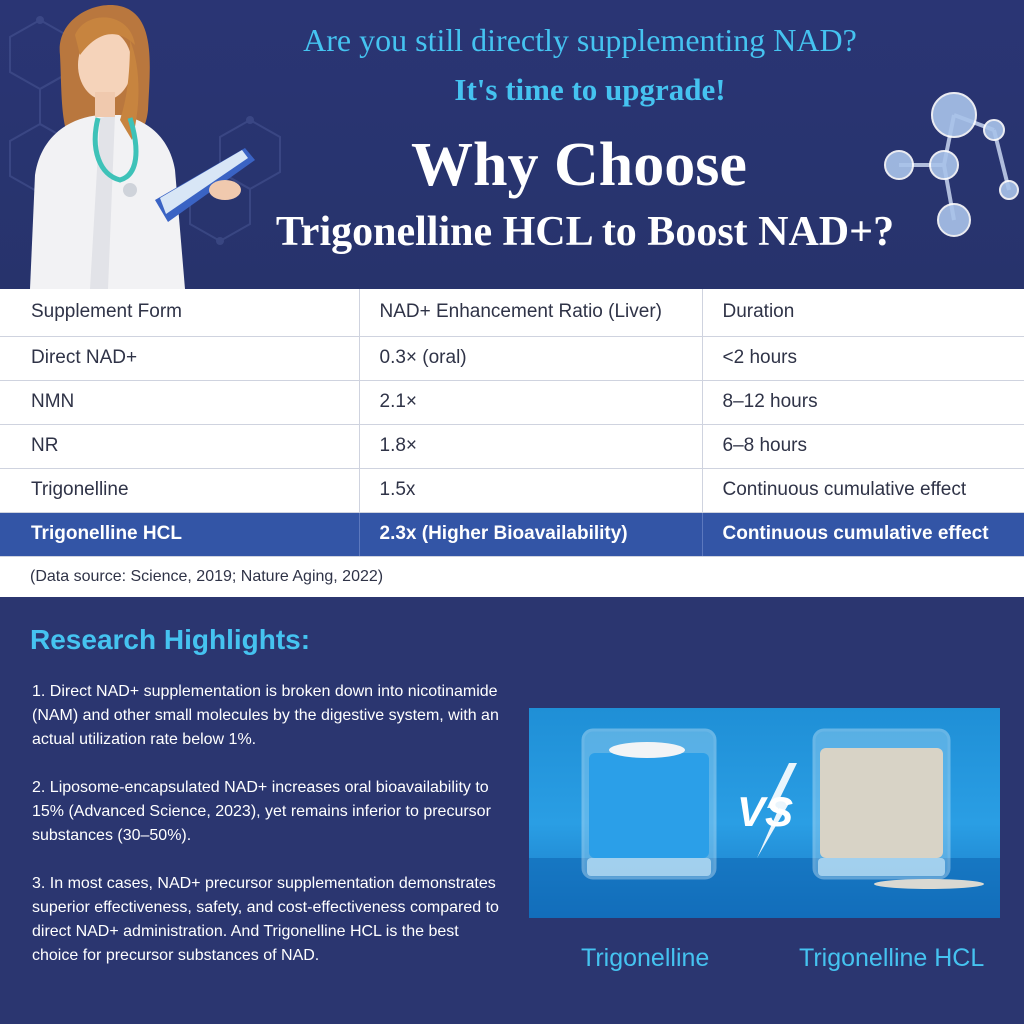 The image size is (1024, 1024). Describe the element at coordinates (142, 147) in the screenshot. I see `doctor-image` at that location.